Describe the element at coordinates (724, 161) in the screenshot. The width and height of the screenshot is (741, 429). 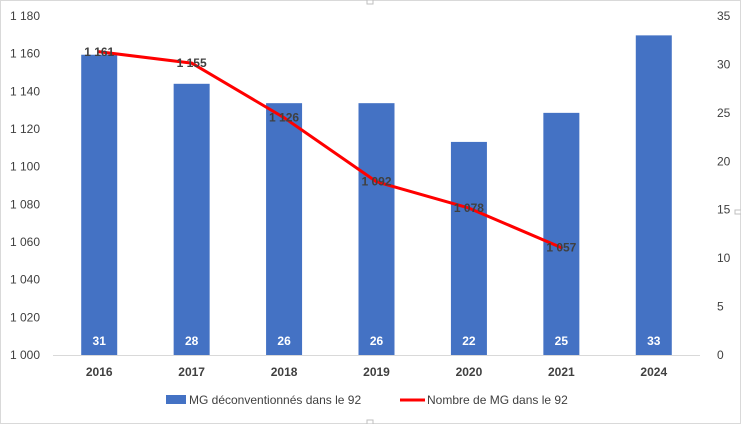
I see `y-right-tick-label: 20` at that location.